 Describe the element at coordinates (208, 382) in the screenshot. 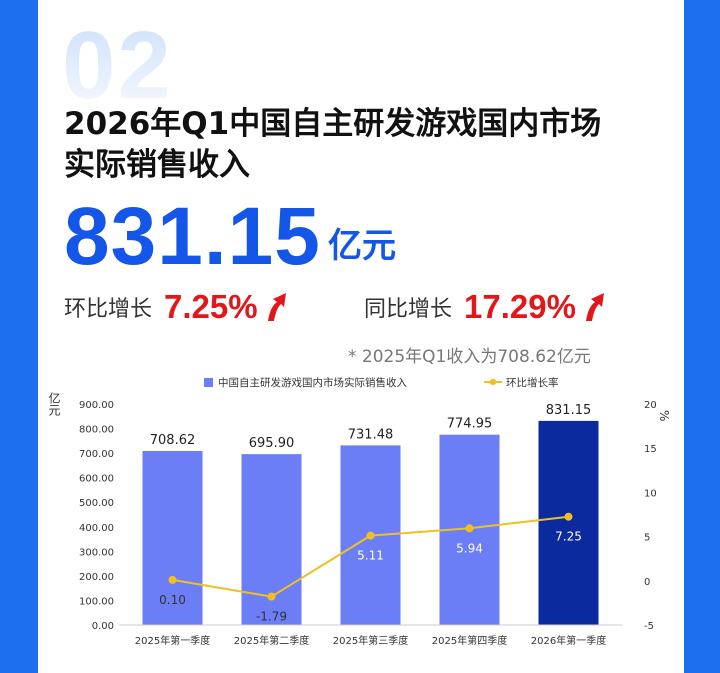

I see `legend-bar-swatch` at that location.